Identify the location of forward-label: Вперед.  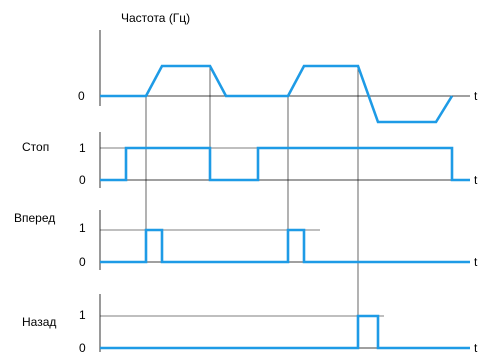
(34, 218).